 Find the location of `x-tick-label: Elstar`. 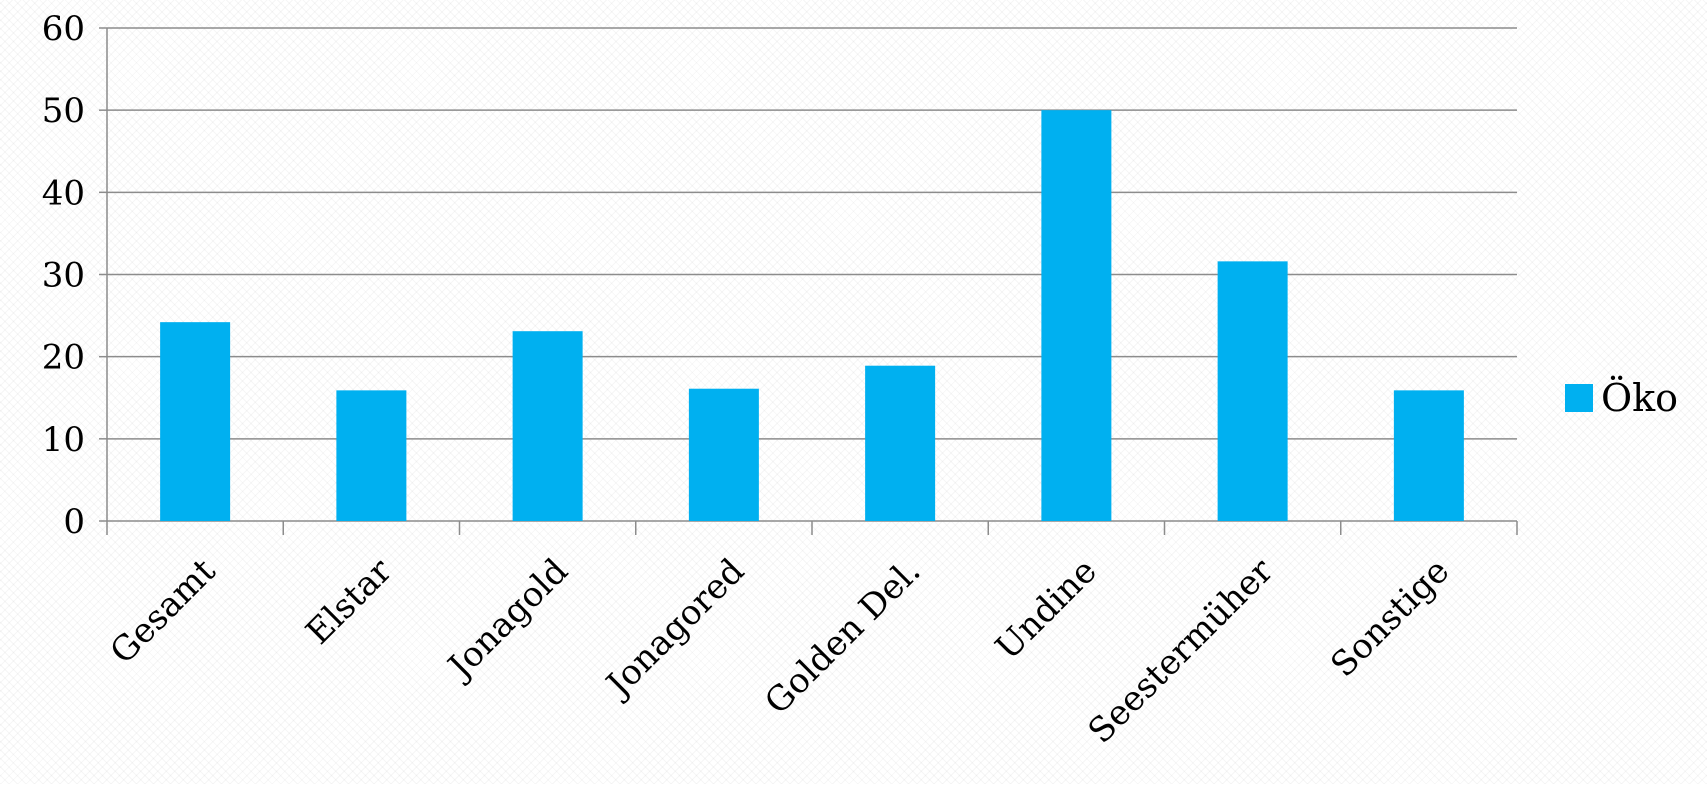

x-tick-label: Elstar is located at coordinates (349, 602).